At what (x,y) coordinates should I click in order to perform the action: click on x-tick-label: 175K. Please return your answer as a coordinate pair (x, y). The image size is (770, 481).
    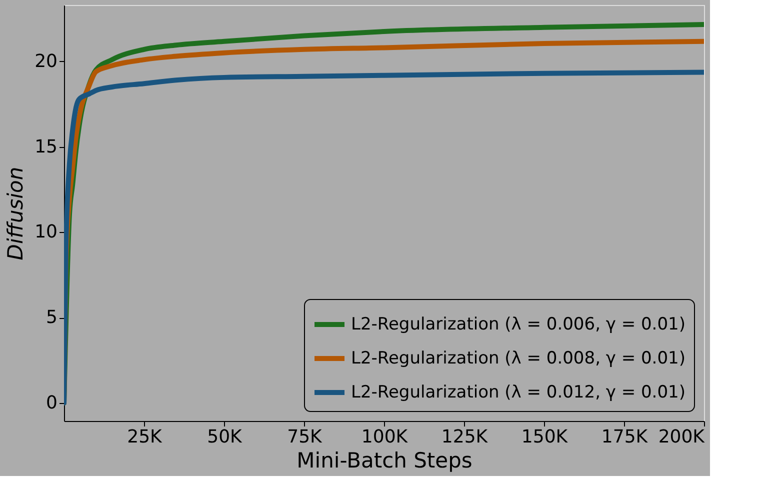
    Looking at the image, I should click on (625, 437).